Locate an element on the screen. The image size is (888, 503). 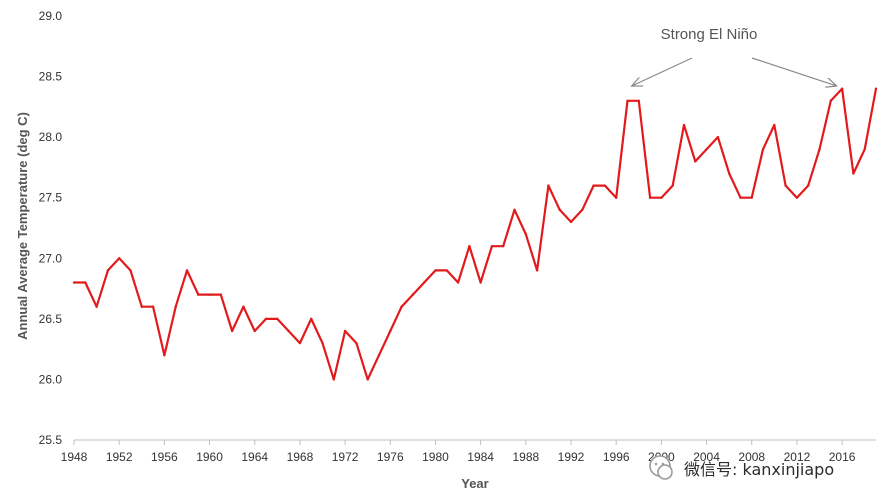
data-point-1974 is located at coordinates (367, 379).